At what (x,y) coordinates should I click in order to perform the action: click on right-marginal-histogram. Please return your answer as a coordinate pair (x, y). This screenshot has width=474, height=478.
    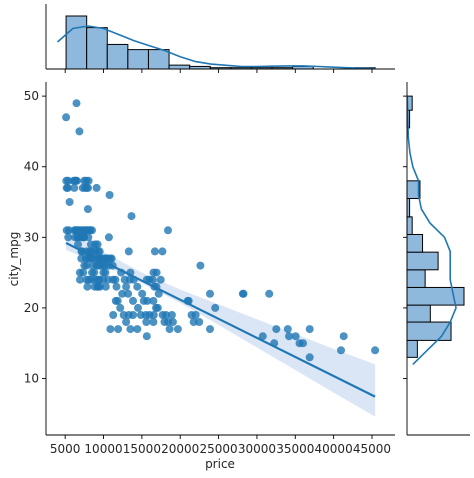
    Looking at the image, I should click on (436, 259).